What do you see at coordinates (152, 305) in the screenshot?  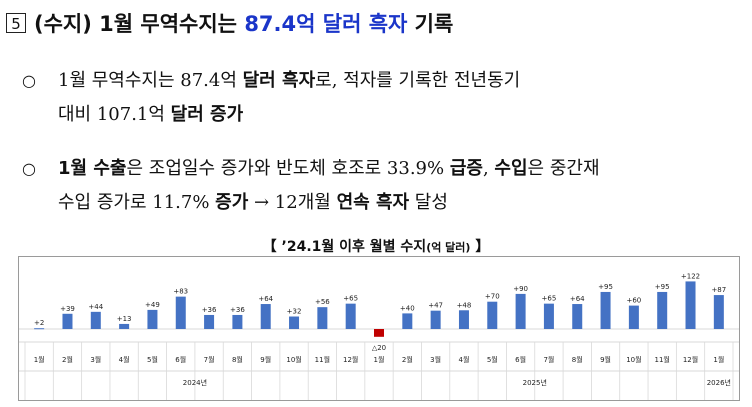 I see `data-label: +49` at bounding box center [152, 305].